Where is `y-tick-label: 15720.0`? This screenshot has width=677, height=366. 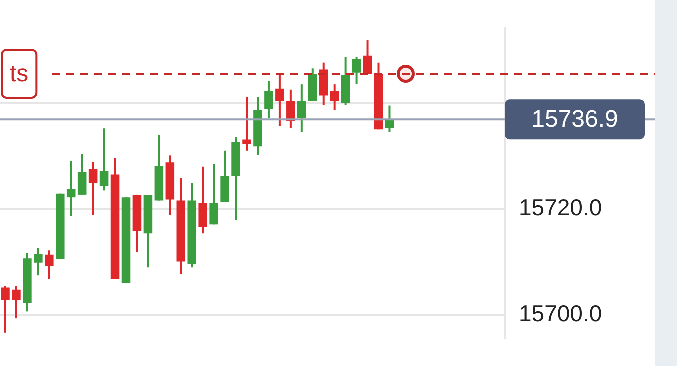
y-tick-label: 15720.0 is located at coordinates (560, 207).